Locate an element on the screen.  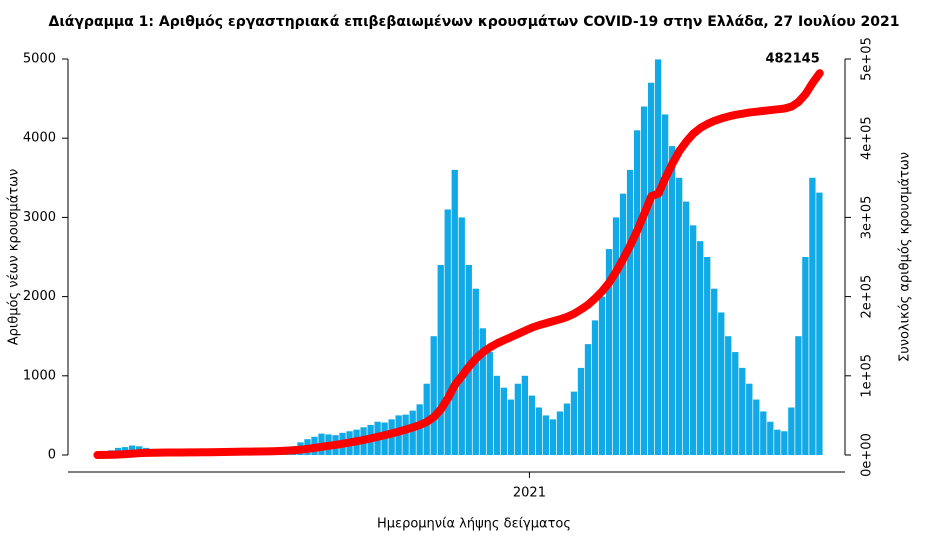
y2-tick-label: 3e+05 is located at coordinates (867, 218).